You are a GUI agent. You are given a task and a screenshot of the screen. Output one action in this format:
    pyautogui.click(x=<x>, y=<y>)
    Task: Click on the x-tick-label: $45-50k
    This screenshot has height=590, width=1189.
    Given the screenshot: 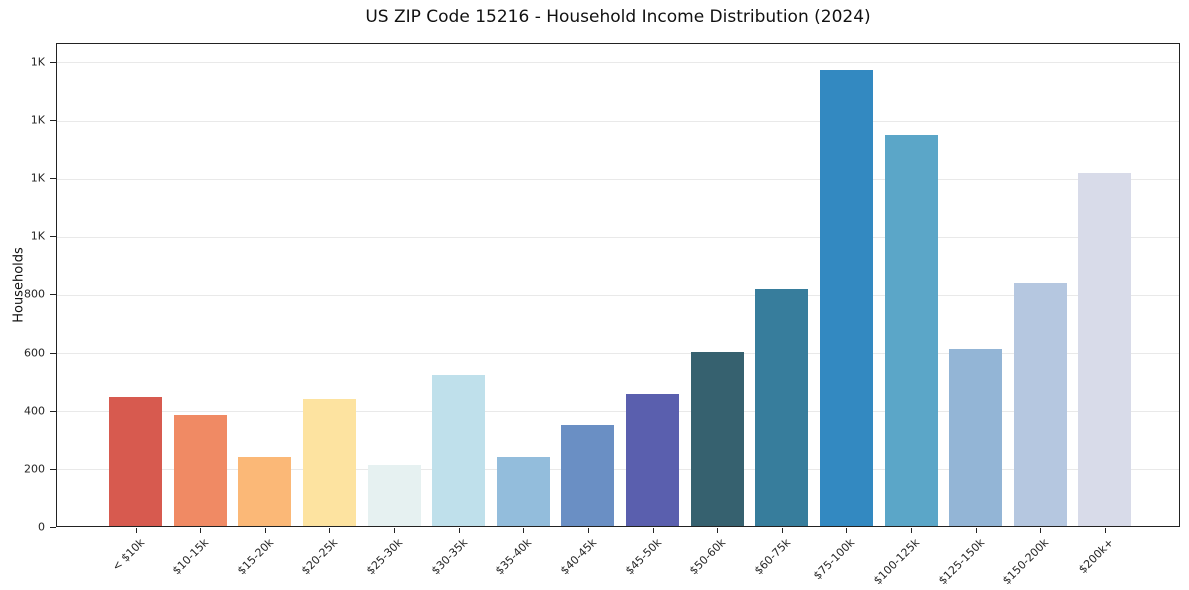 What is the action you would take?
    pyautogui.click(x=643, y=557)
    